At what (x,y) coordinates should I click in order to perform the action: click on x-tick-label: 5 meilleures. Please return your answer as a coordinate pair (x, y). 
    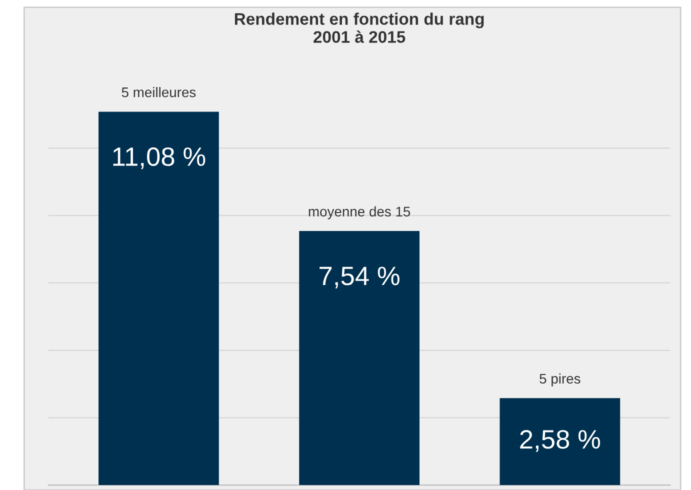
    Looking at the image, I should click on (159, 92).